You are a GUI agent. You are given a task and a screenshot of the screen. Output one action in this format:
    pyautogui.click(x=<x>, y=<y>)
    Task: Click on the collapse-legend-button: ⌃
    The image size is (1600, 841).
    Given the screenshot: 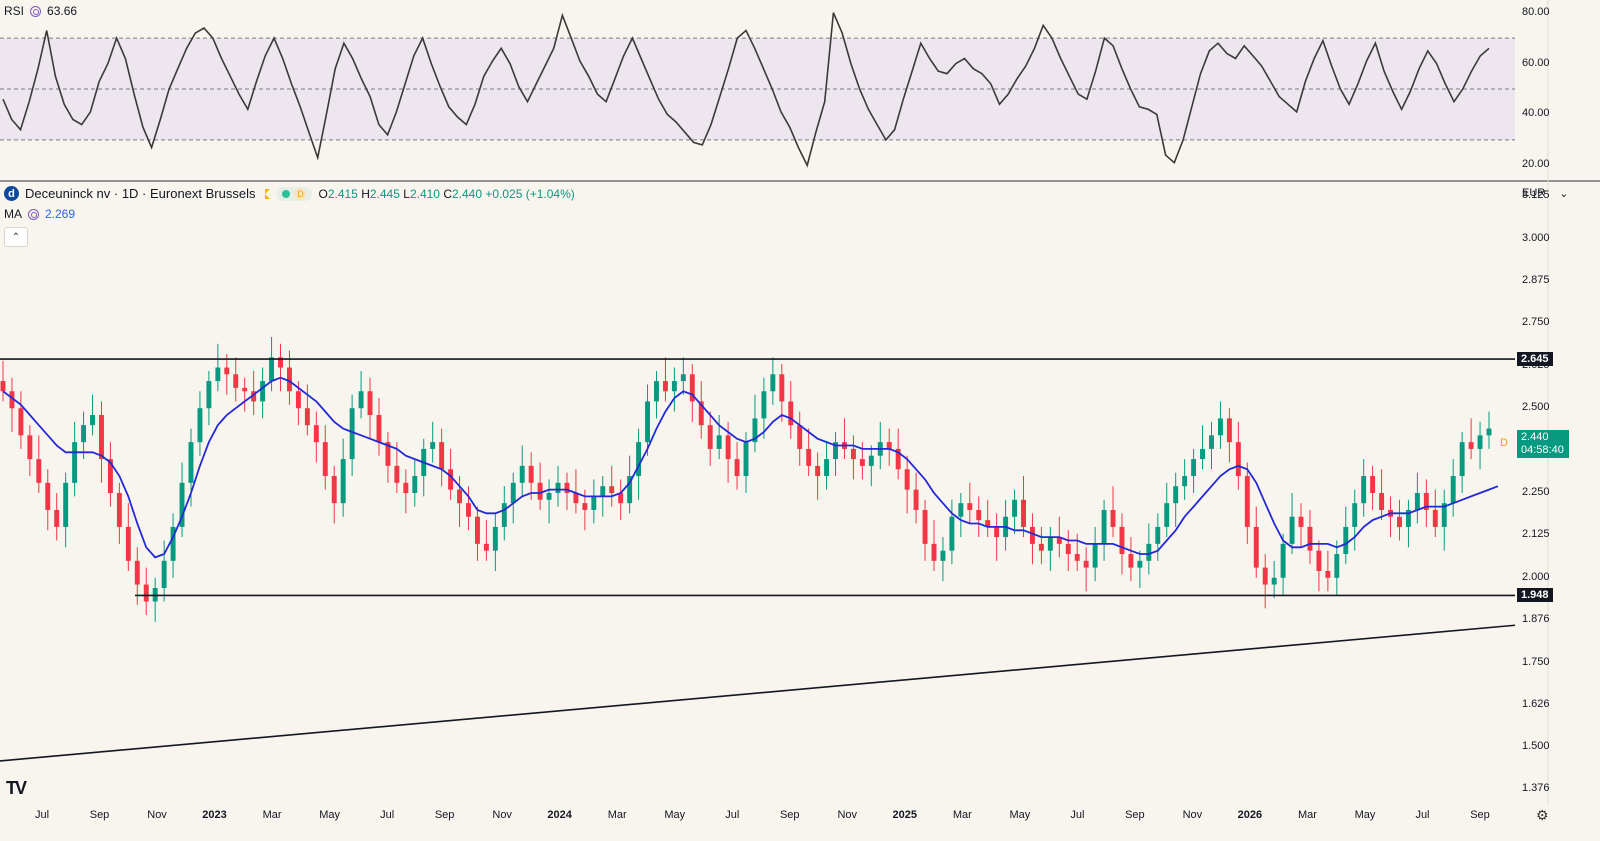 What is the action you would take?
    pyautogui.click(x=16, y=237)
    